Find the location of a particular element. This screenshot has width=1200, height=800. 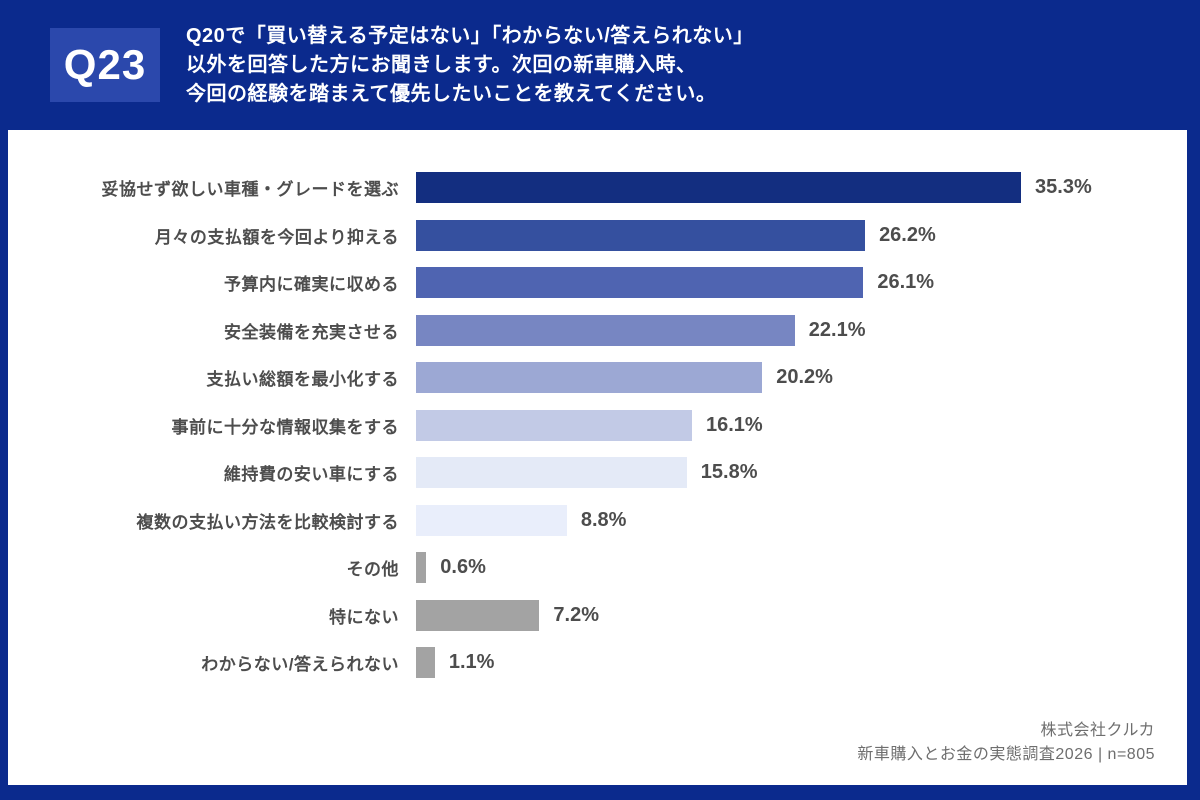

value-label: 0.6% is located at coordinates (463, 567).